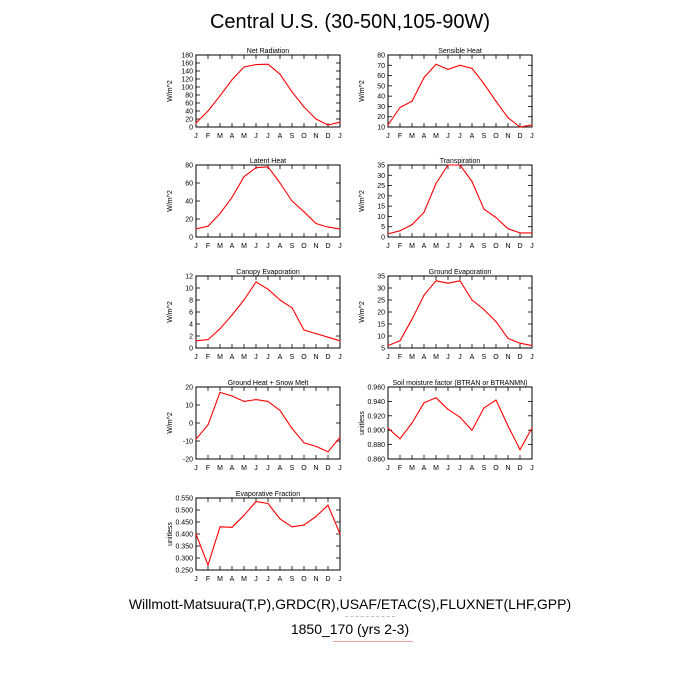 This screenshot has height=700, width=700. Describe the element at coordinates (460, 423) in the screenshot. I see `plot-frame` at that location.